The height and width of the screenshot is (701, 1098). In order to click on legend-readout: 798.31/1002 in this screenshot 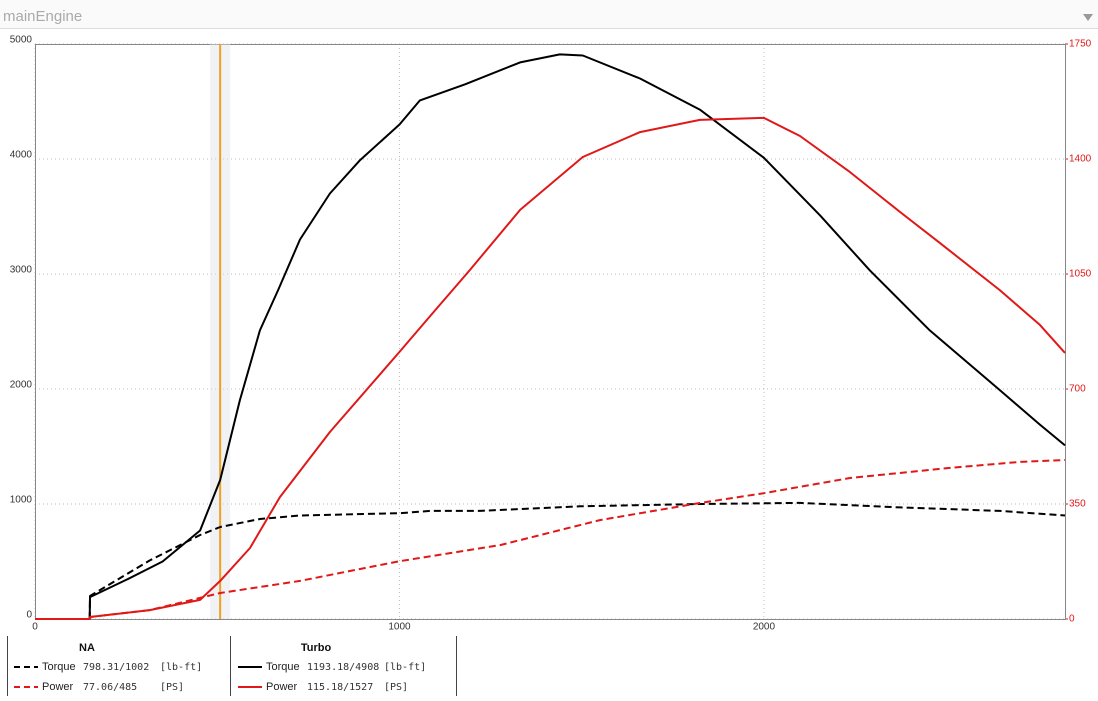, I will do `click(116, 667)`.